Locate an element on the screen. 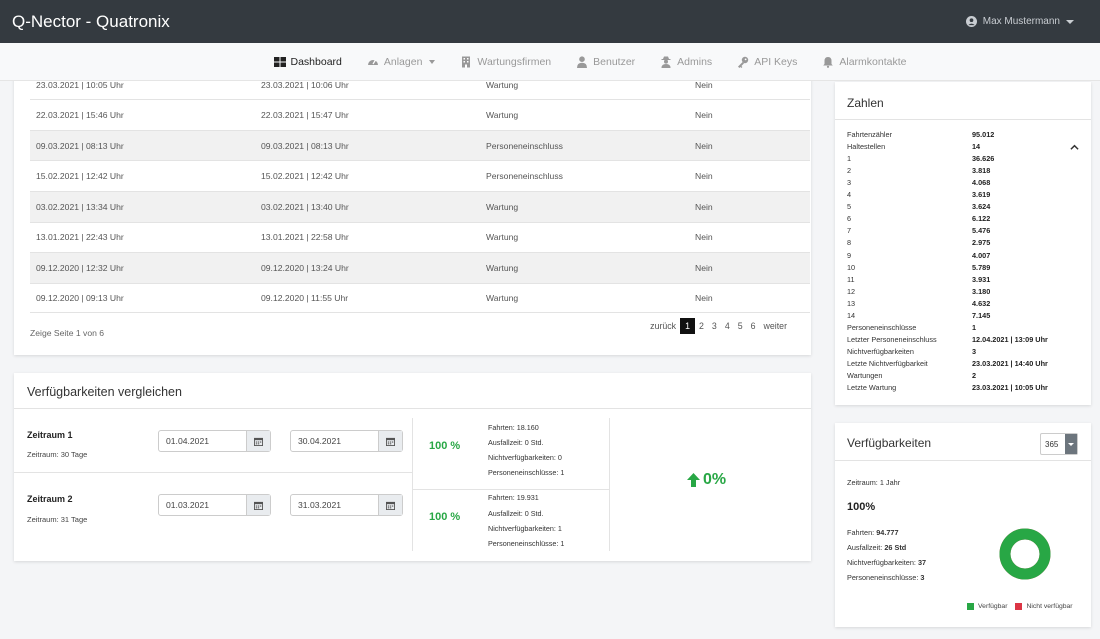 The height and width of the screenshot is (639, 1100). cell-end: 09.03.2021 | 08:13 Uhr is located at coordinates (305, 145).